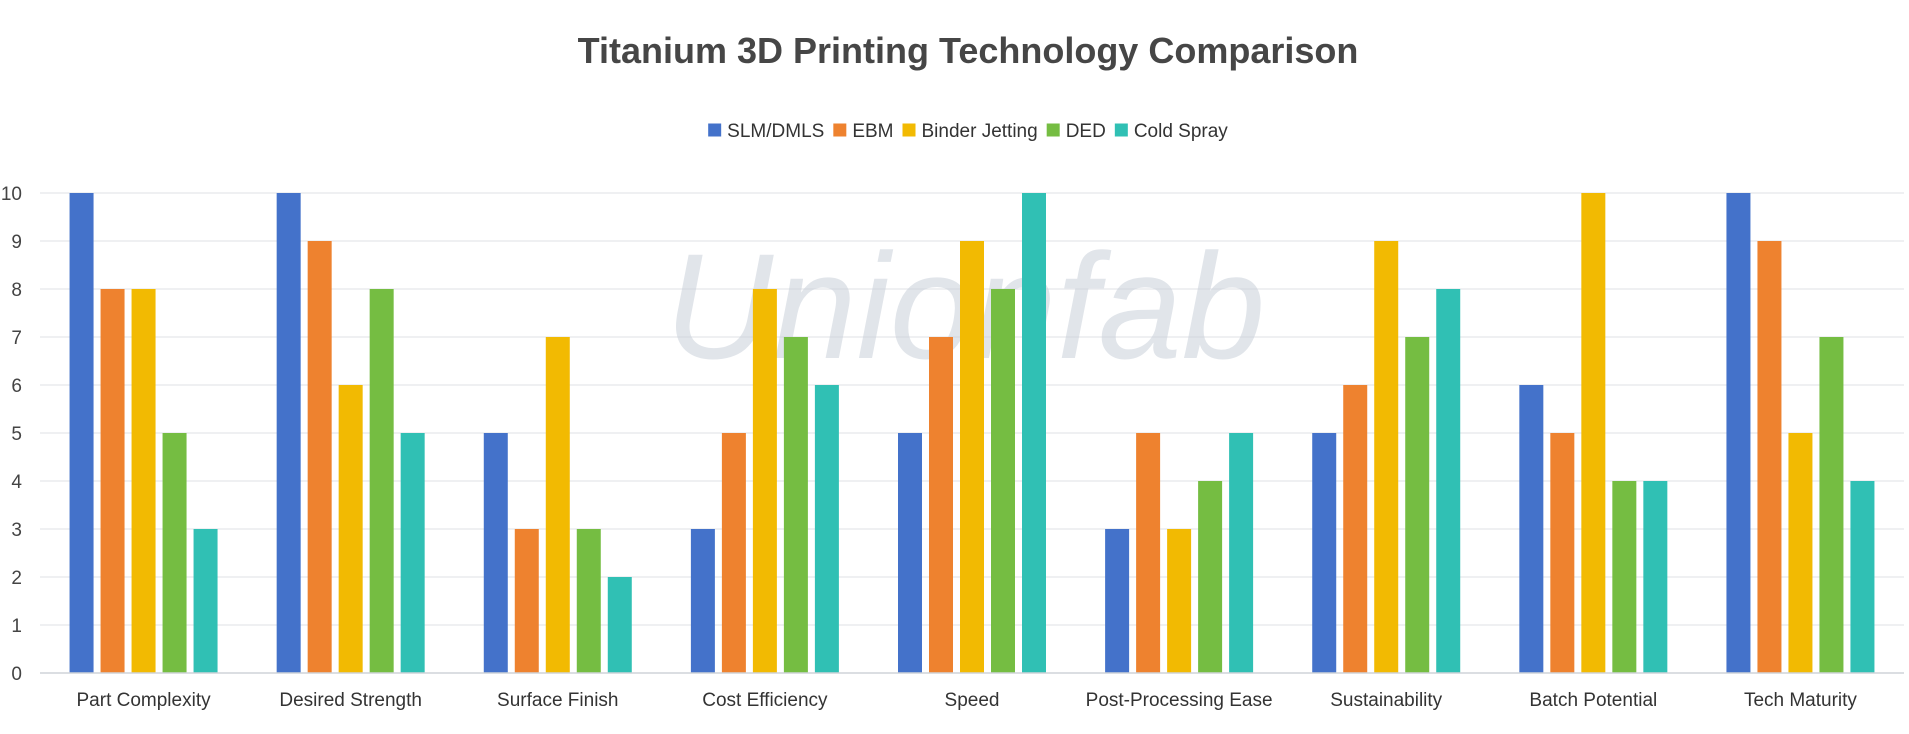 Image resolution: width=1909 pixels, height=734 pixels. What do you see at coordinates (16, 578) in the screenshot?
I see `y-tick-label: 2` at bounding box center [16, 578].